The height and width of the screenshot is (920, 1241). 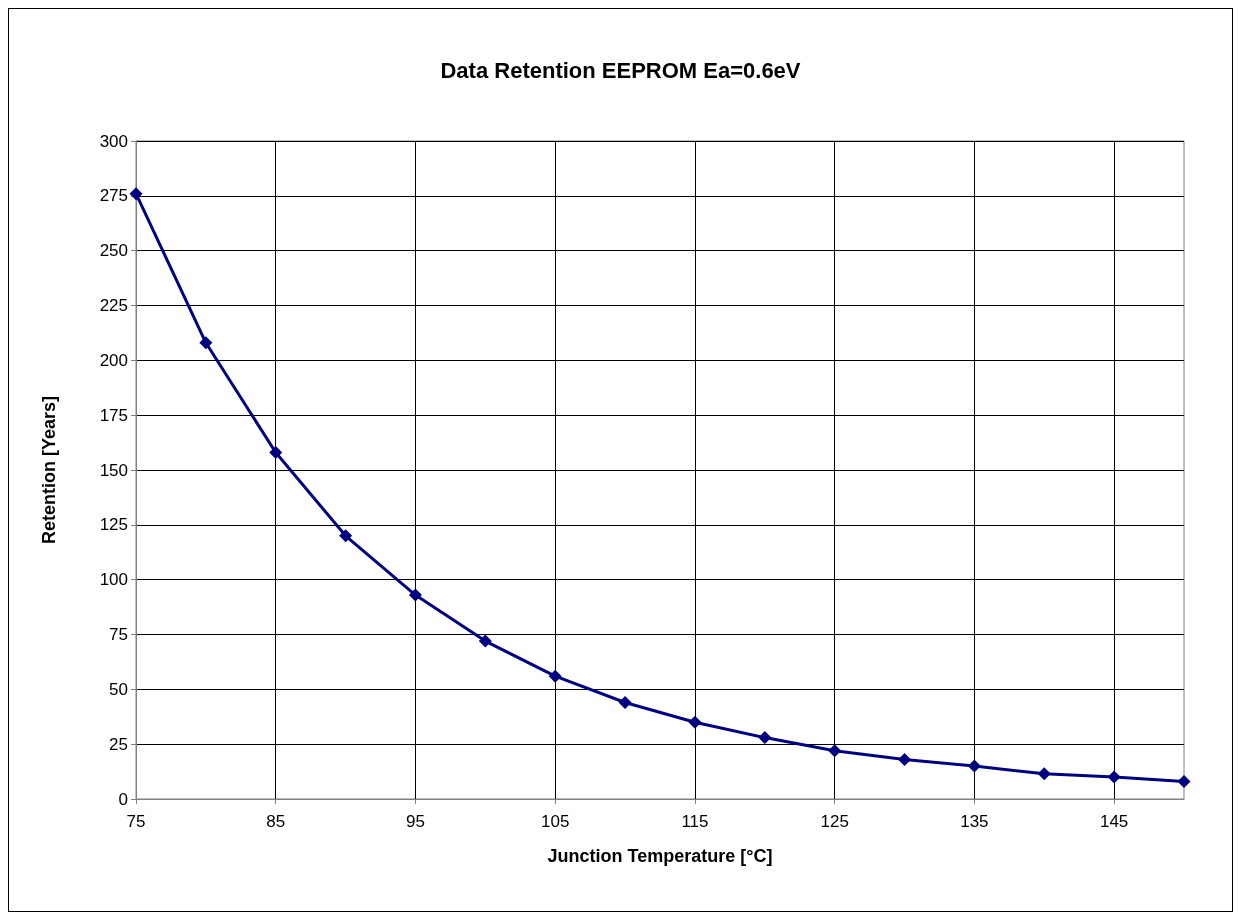 I want to click on y-tick-label: 200, so click(x=113, y=360).